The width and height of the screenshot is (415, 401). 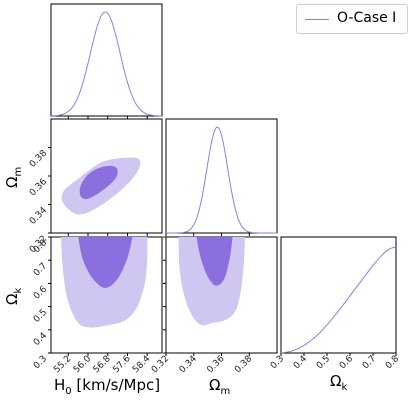 I want to click on legend-label: O-Case I, so click(x=367, y=18).